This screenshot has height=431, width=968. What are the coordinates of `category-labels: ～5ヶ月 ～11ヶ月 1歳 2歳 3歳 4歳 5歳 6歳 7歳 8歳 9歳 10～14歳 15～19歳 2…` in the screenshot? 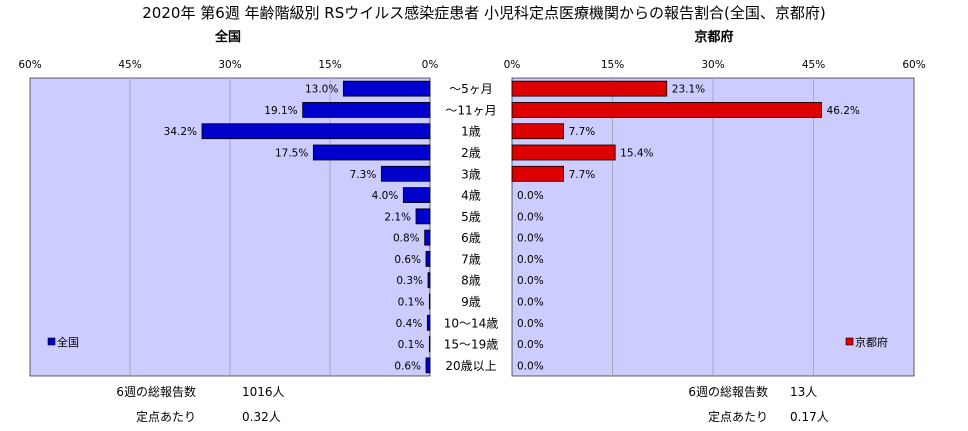 It's located at (471, 227).